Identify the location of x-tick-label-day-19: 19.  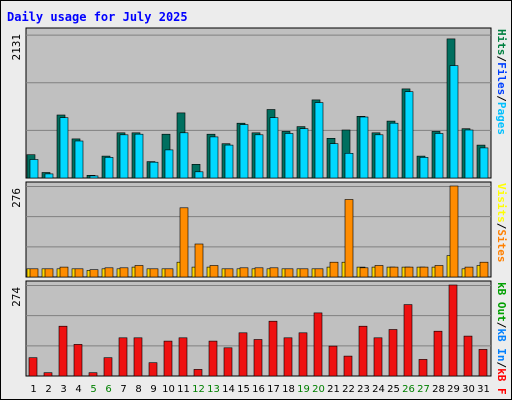
(303, 389).